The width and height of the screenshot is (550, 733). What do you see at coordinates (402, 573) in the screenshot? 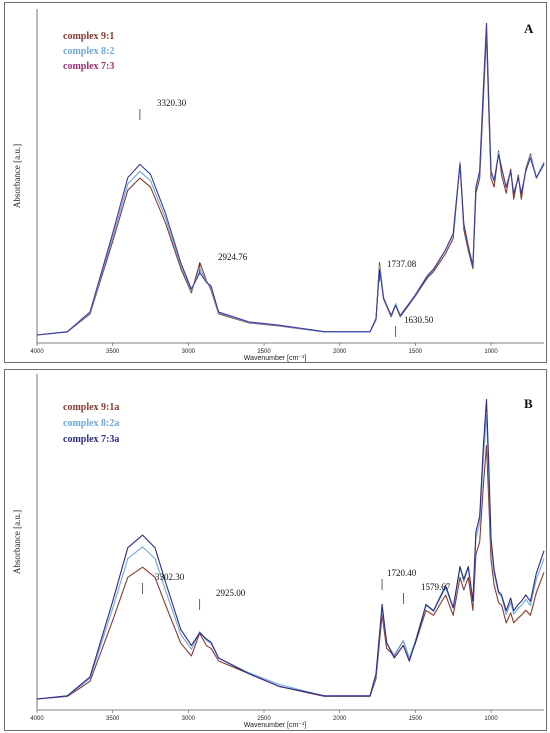
I see `peak-label: 1720.40` at bounding box center [402, 573].